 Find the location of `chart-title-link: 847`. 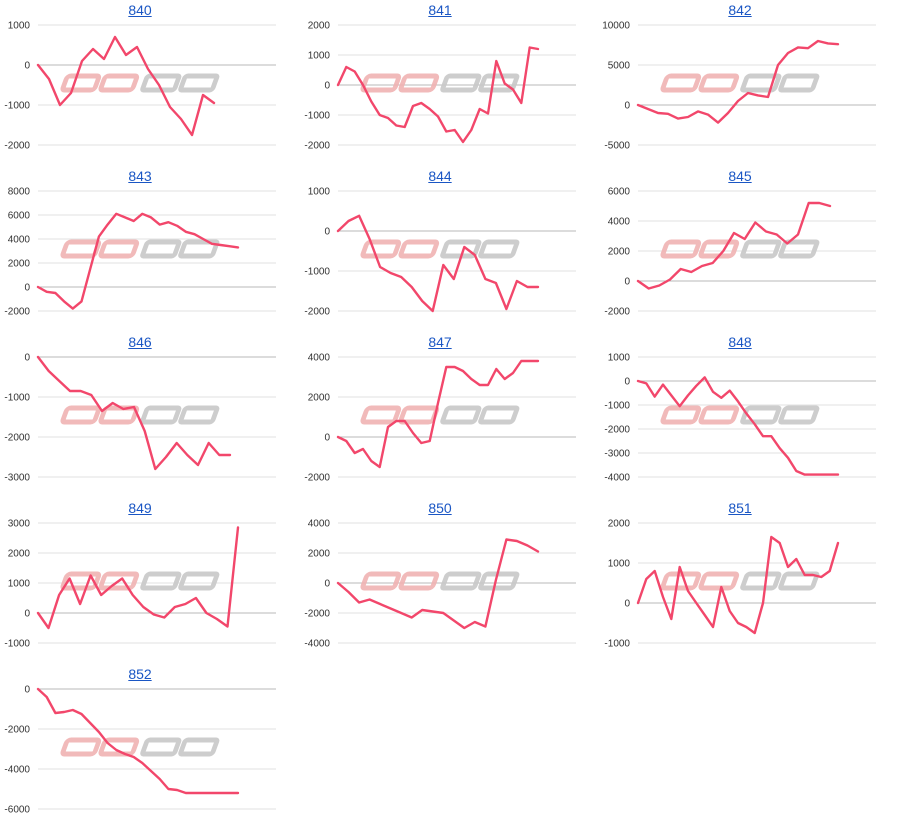

chart-title-link: 847 is located at coordinates (440, 342).